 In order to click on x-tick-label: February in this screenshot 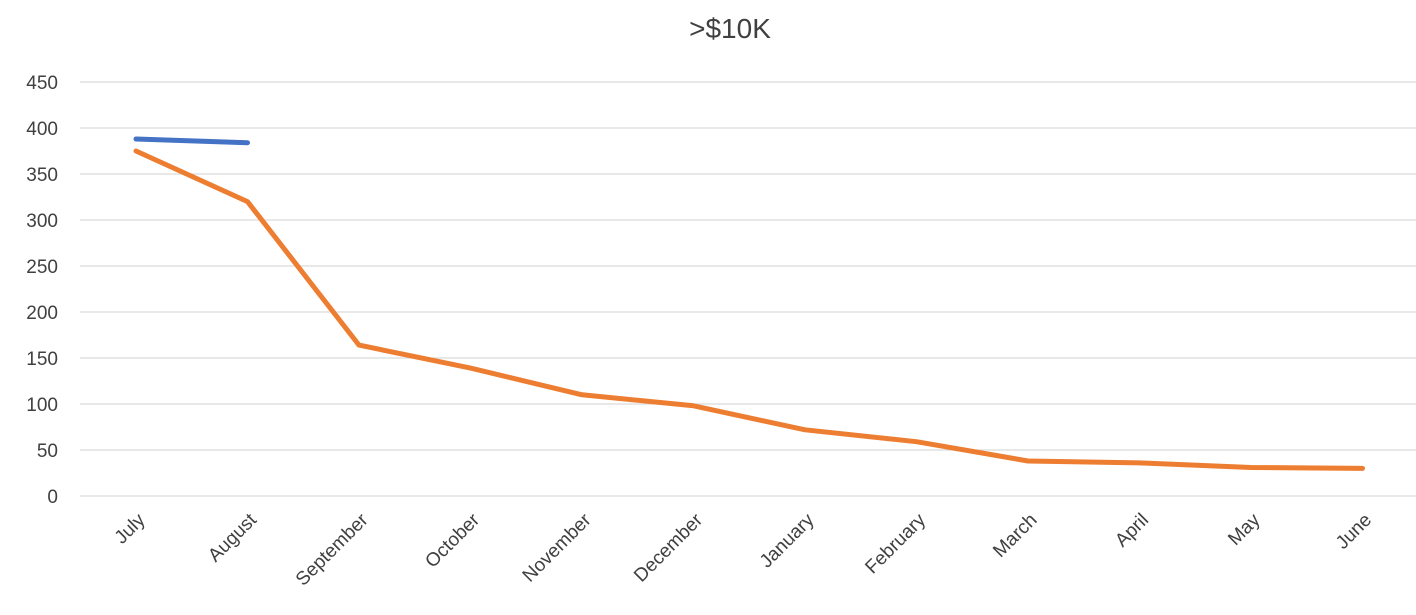, I will do `click(895, 543)`.